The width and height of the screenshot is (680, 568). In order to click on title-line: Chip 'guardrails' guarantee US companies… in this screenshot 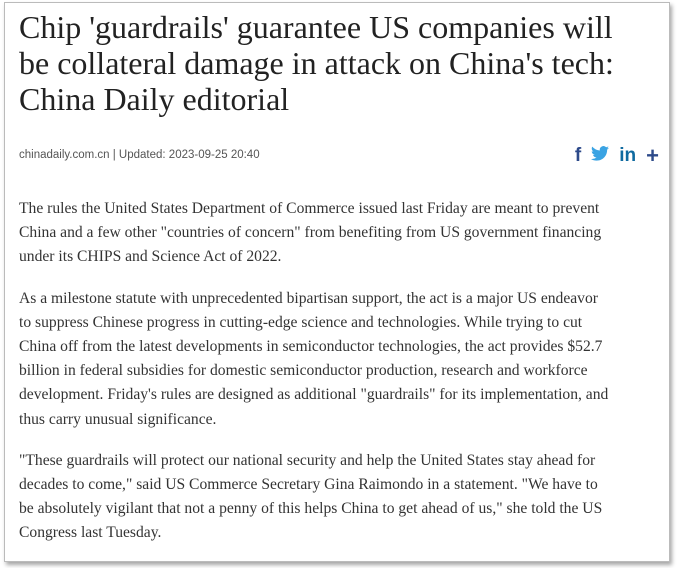, I will do `click(316, 27)`.